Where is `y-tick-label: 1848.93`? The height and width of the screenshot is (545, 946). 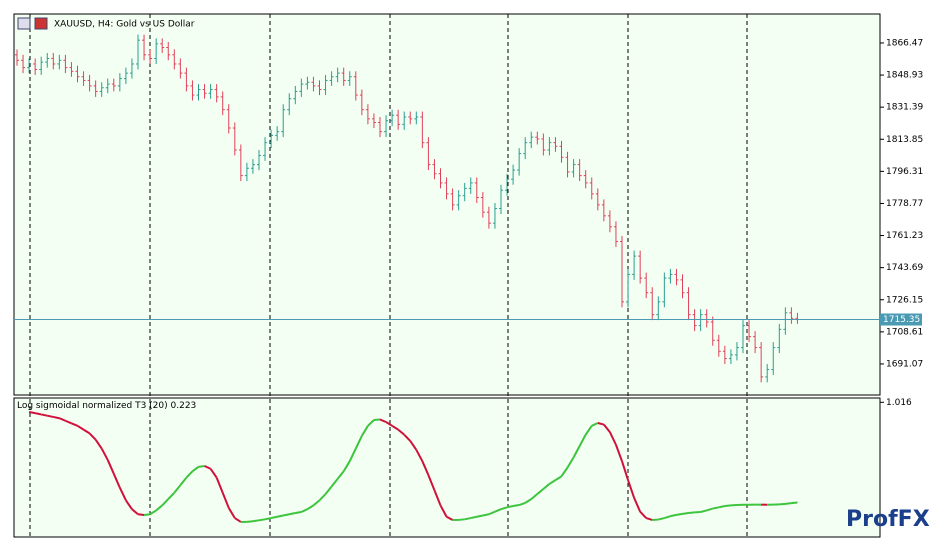 y-tick-label: 1848.93 is located at coordinates (904, 76).